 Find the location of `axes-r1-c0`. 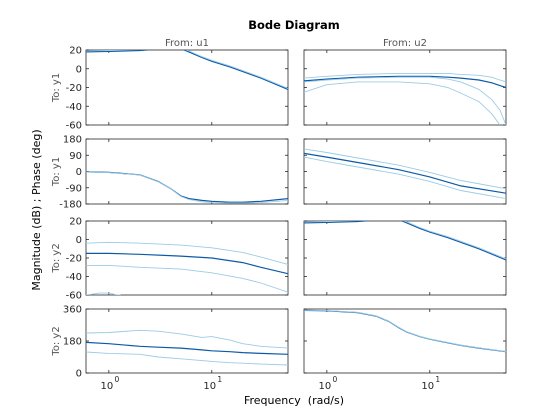

axes-r1-c0 is located at coordinates (187, 171).